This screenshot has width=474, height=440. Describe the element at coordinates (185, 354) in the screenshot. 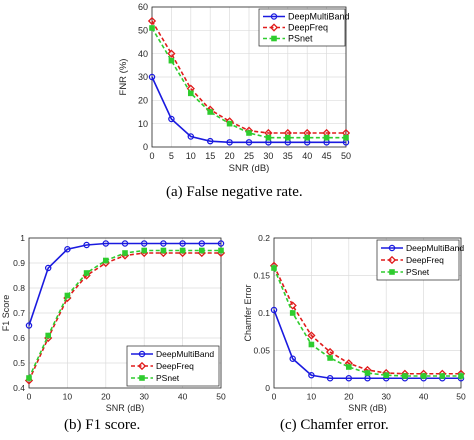

I see `legend-label: DeepMultiBand` at that location.